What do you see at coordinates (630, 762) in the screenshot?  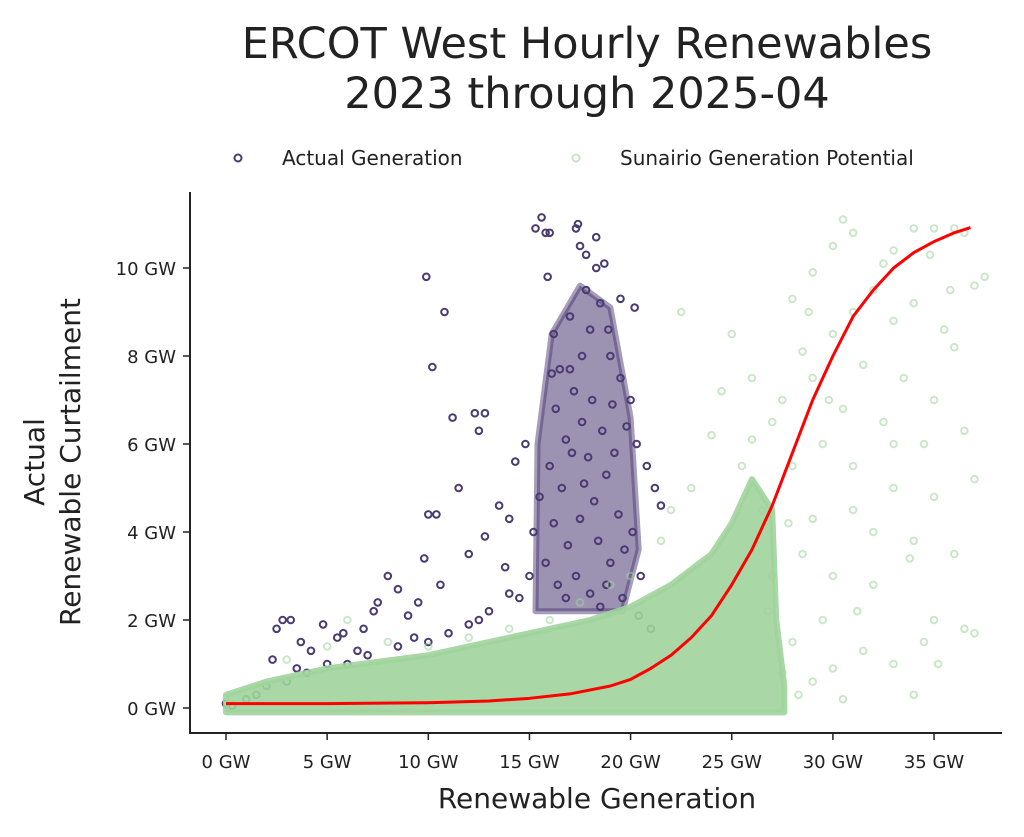 I see `x-tick-label: 20 GW` at bounding box center [630, 762].